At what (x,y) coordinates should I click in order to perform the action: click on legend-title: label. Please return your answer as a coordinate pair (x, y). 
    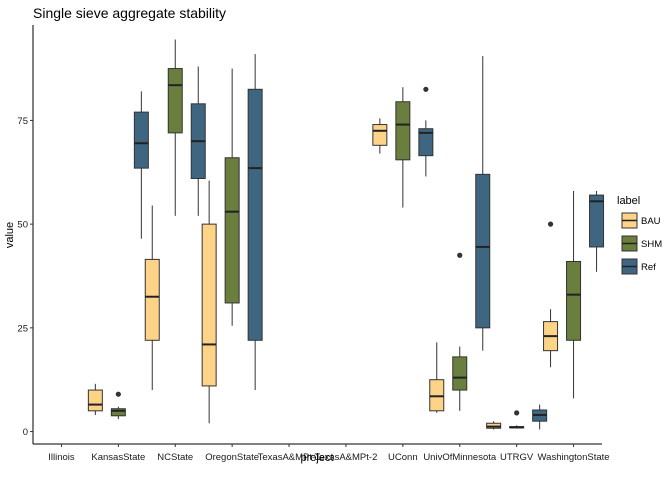
    Looking at the image, I should click on (628, 201).